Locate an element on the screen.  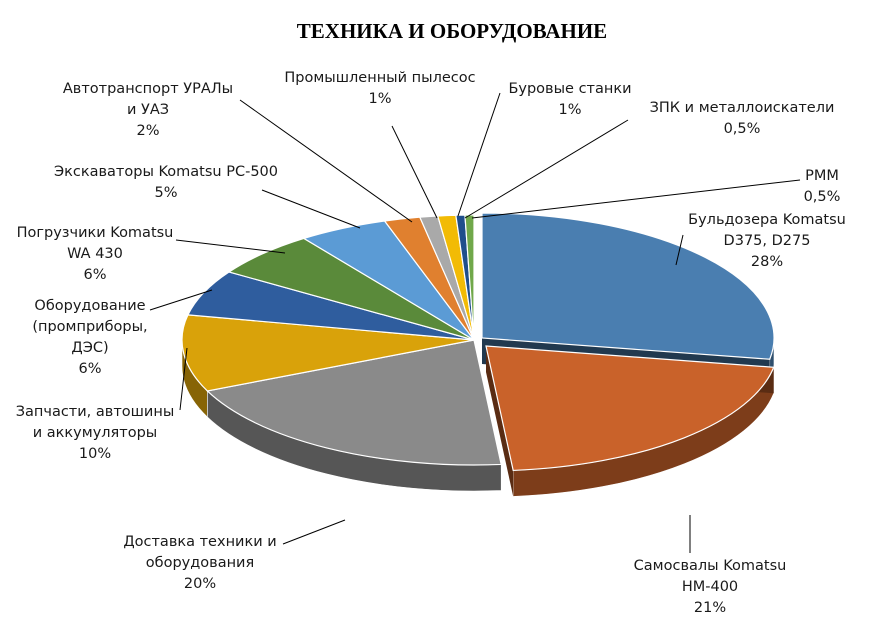
slice-label-5: Оборудование (промприборы, ДЭС) 6% is located at coordinates (122, 333).